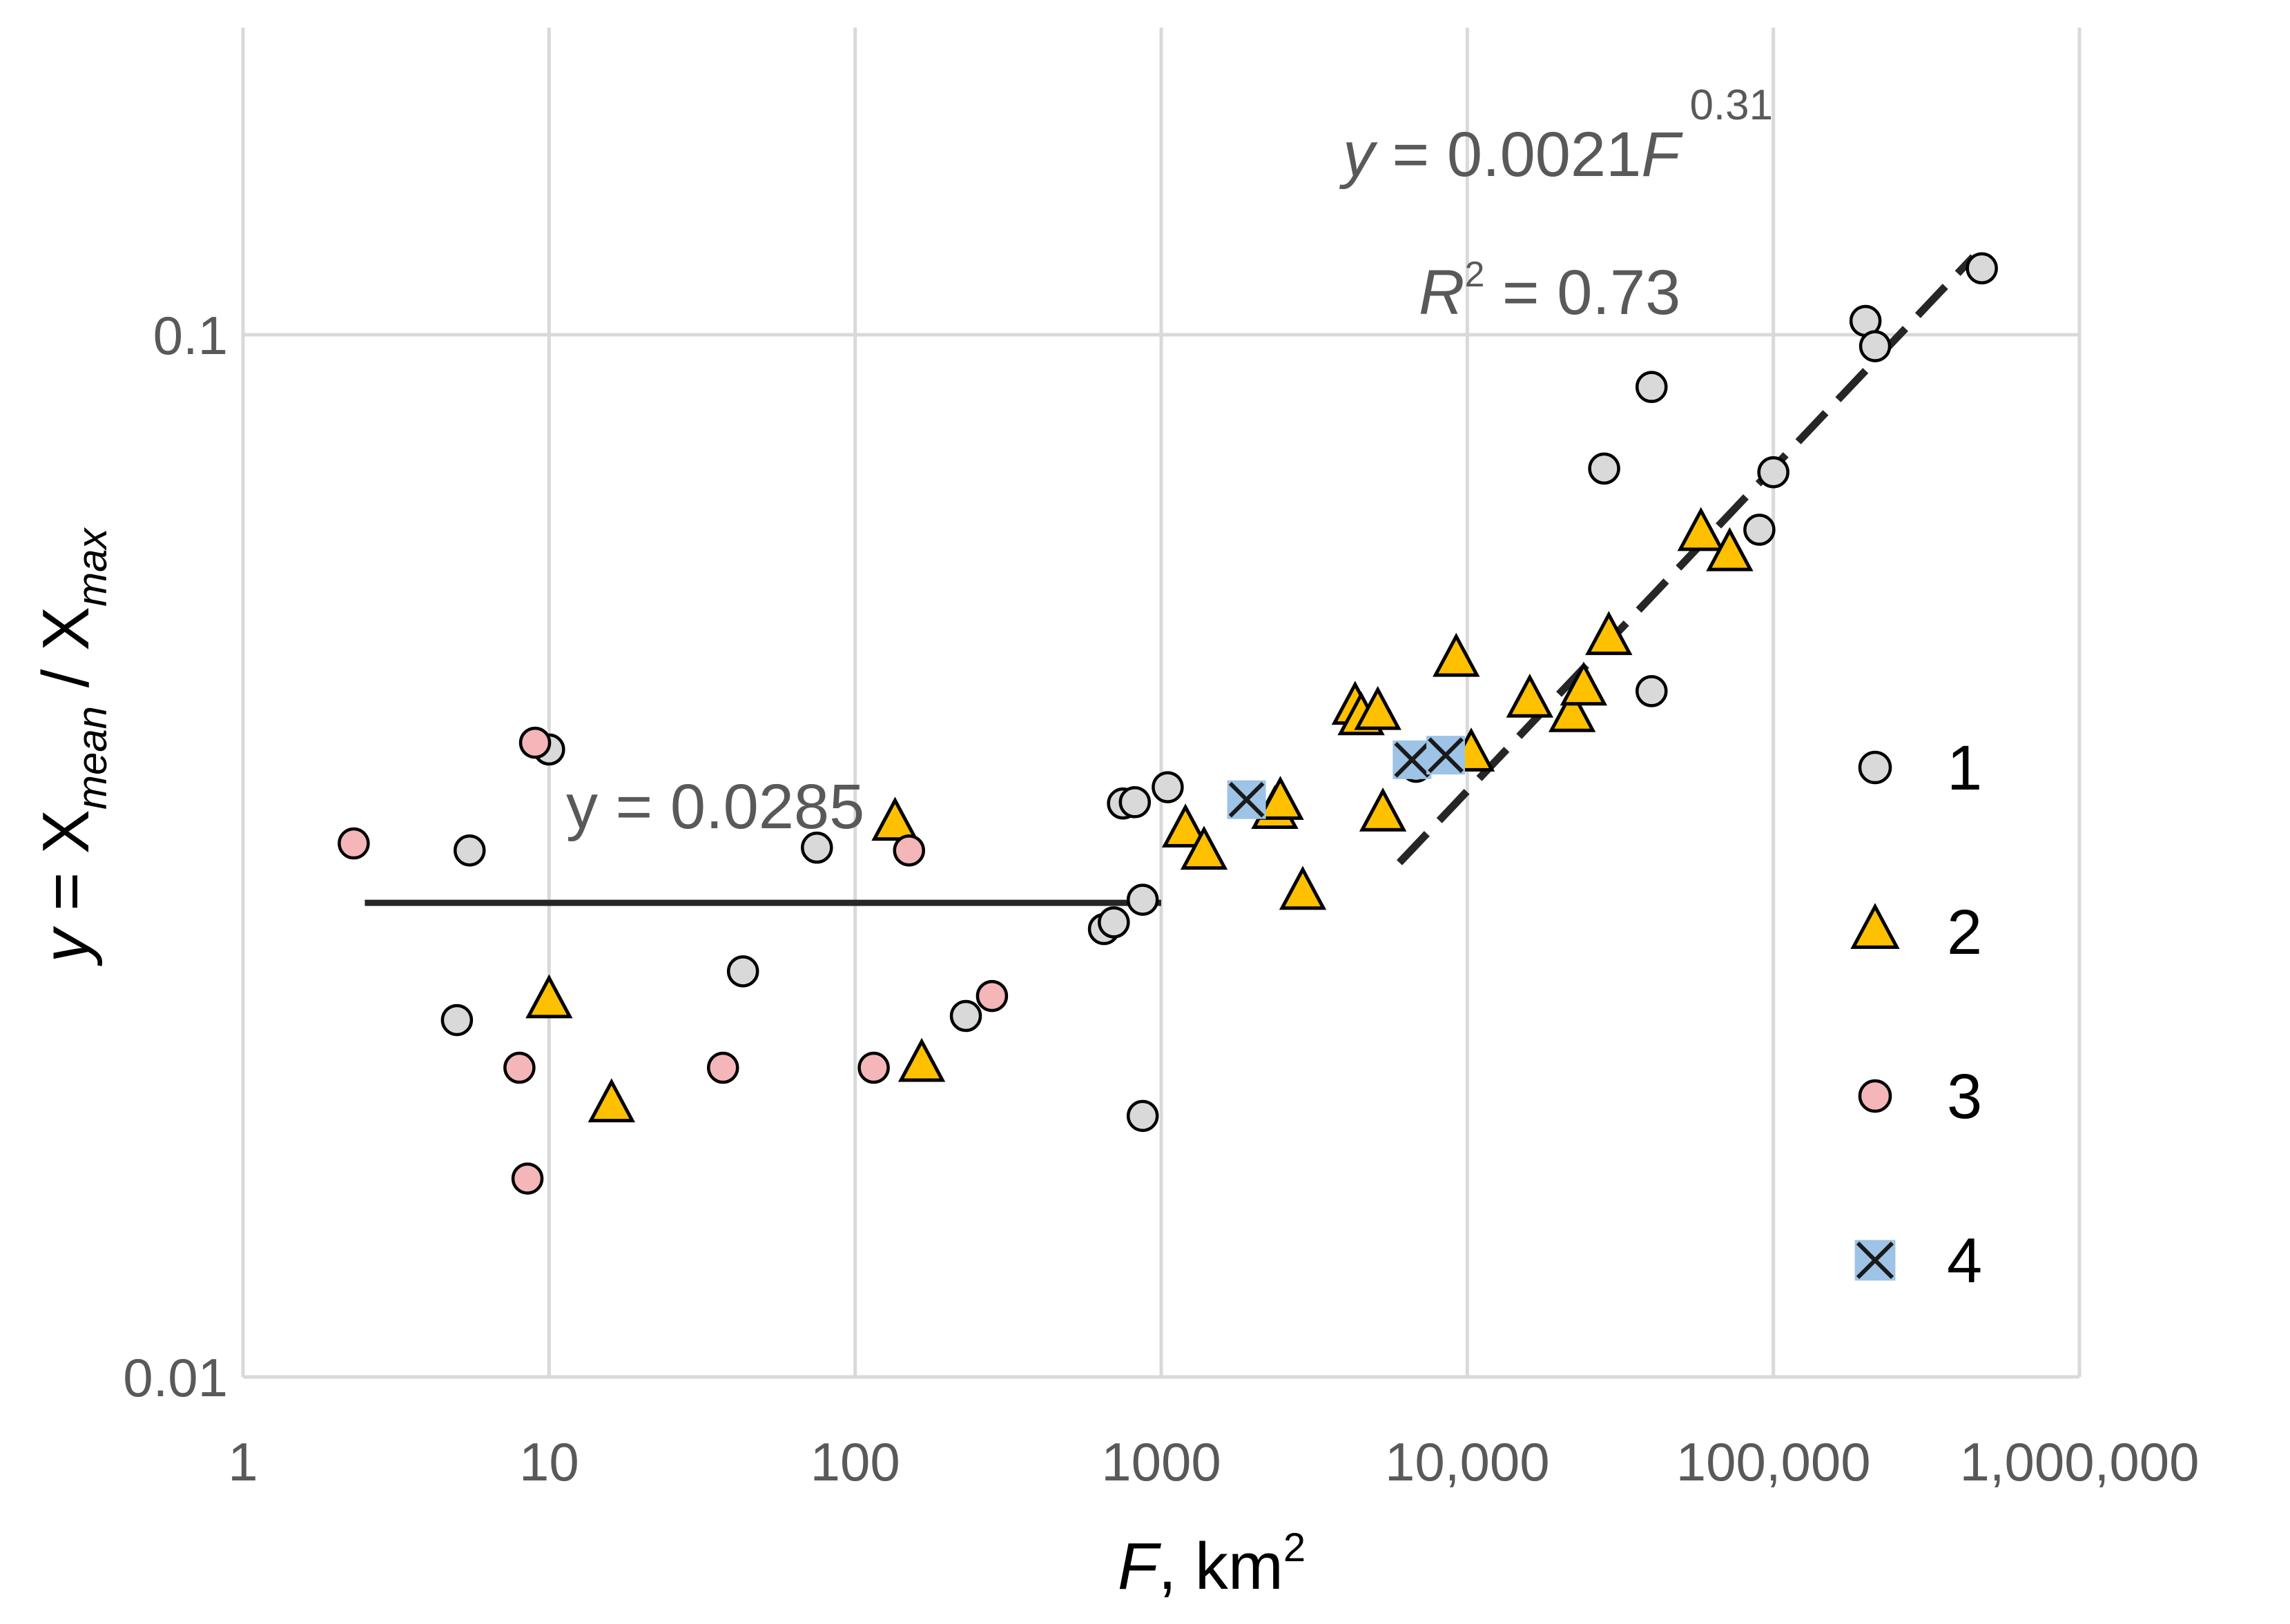 The image size is (2290, 1624). I want to click on y-axis-title-eq: = X, so click(66, 870).